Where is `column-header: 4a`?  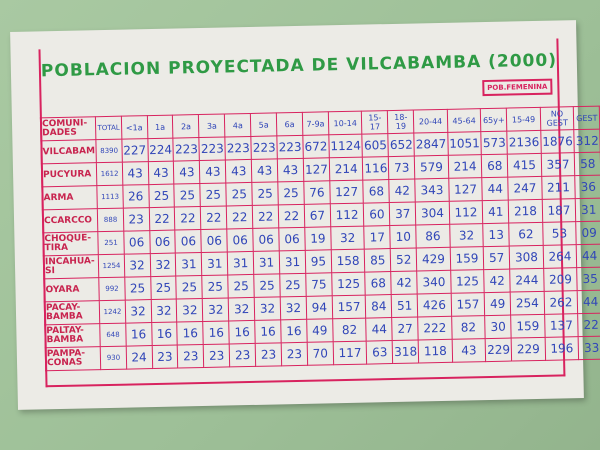 column-header: 4a is located at coordinates (238, 125).